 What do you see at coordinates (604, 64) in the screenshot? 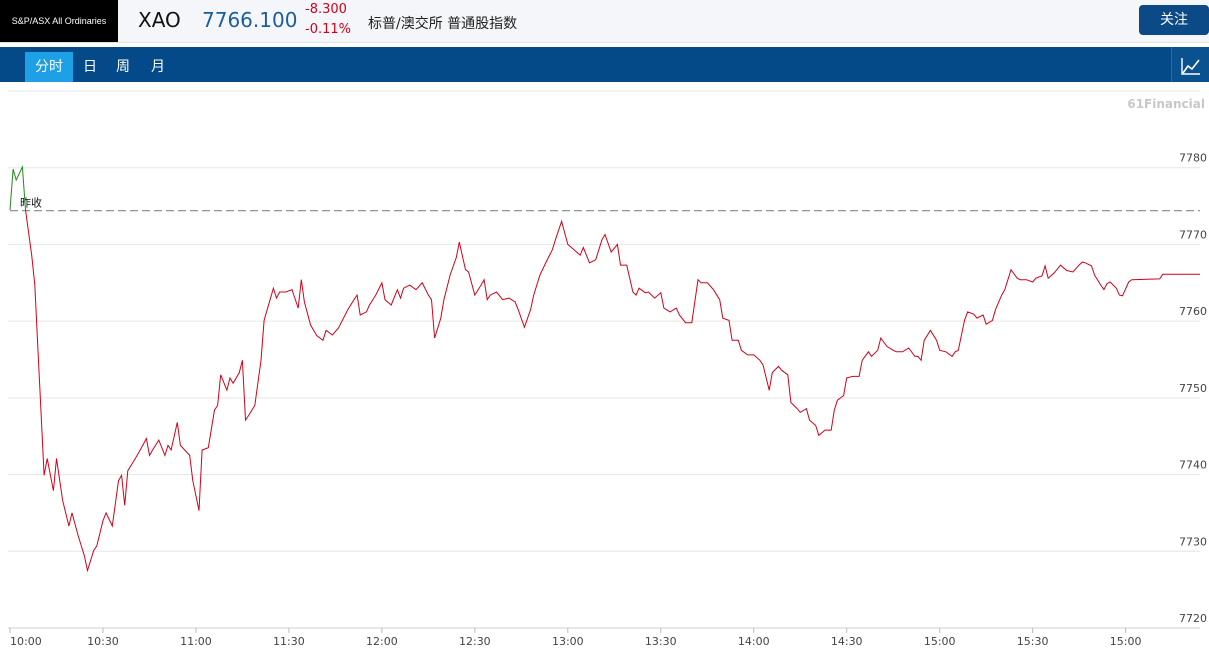
I see `tab-bar: 分时 日 周 月` at bounding box center [604, 64].